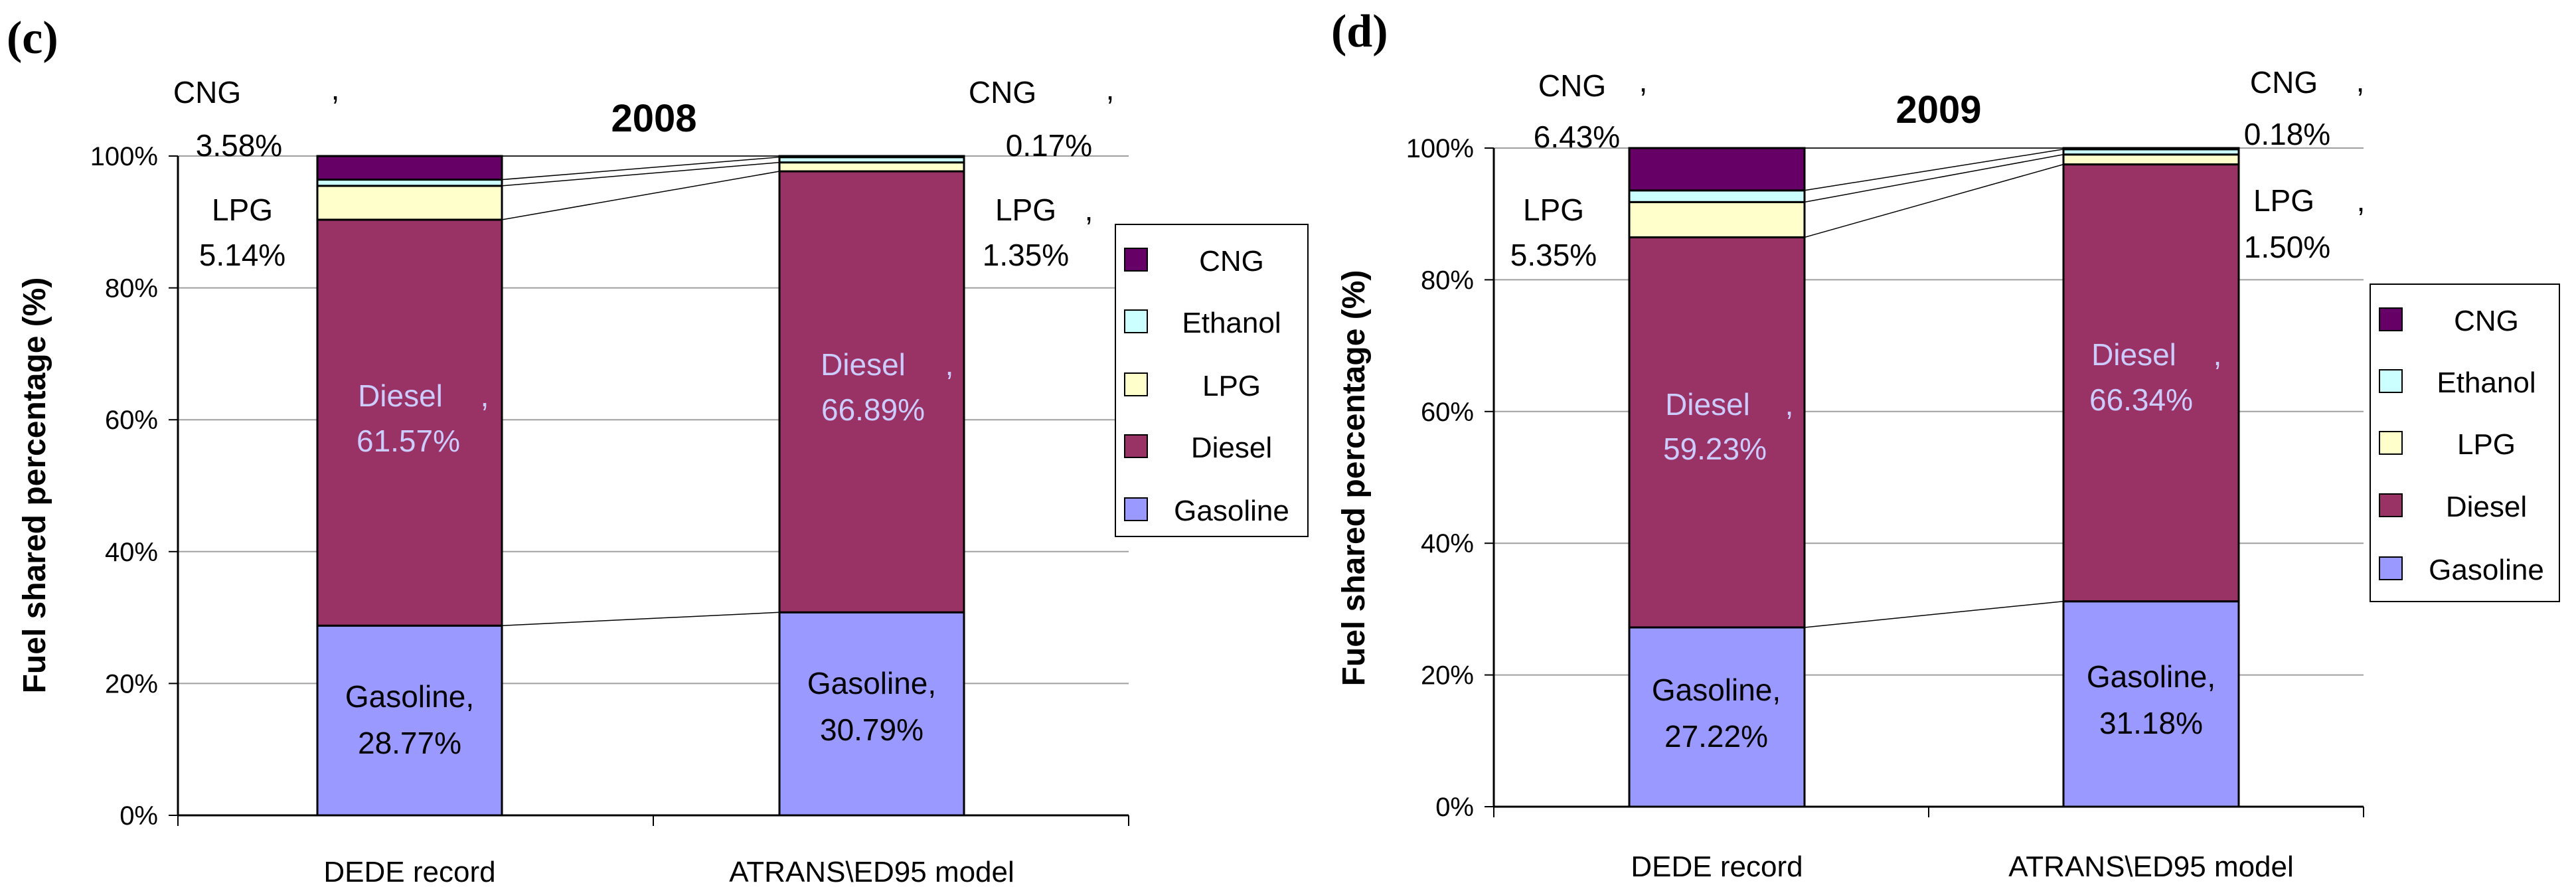  Describe the element at coordinates (131, 420) in the screenshot. I see `y-tick-label: 60%` at that location.